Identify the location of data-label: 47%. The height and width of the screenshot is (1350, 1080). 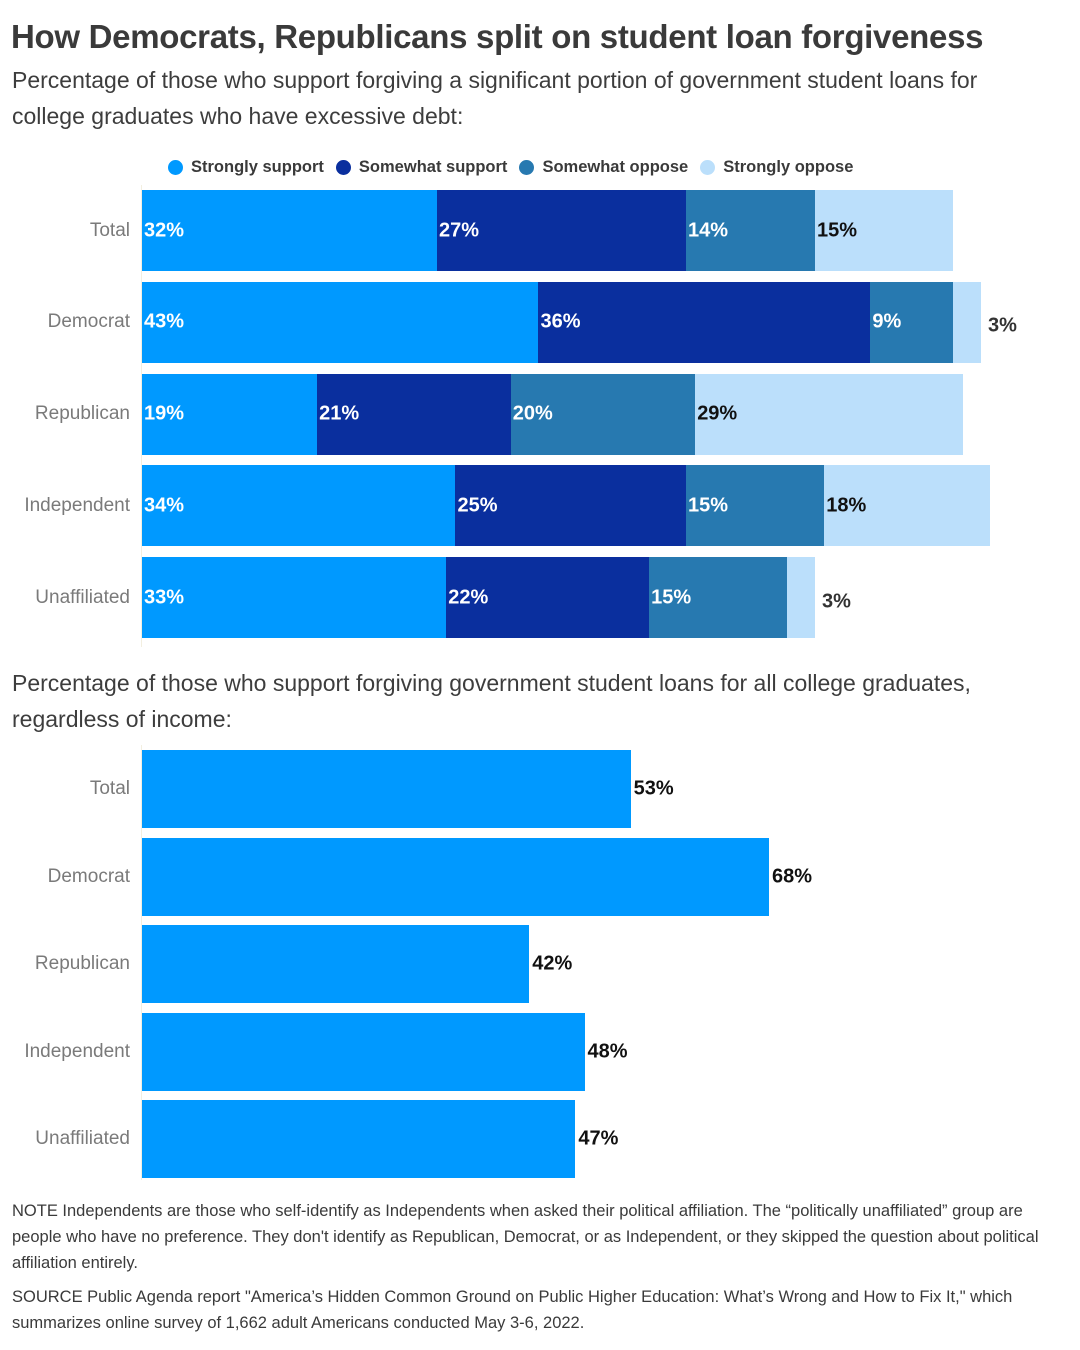
(598, 1138).